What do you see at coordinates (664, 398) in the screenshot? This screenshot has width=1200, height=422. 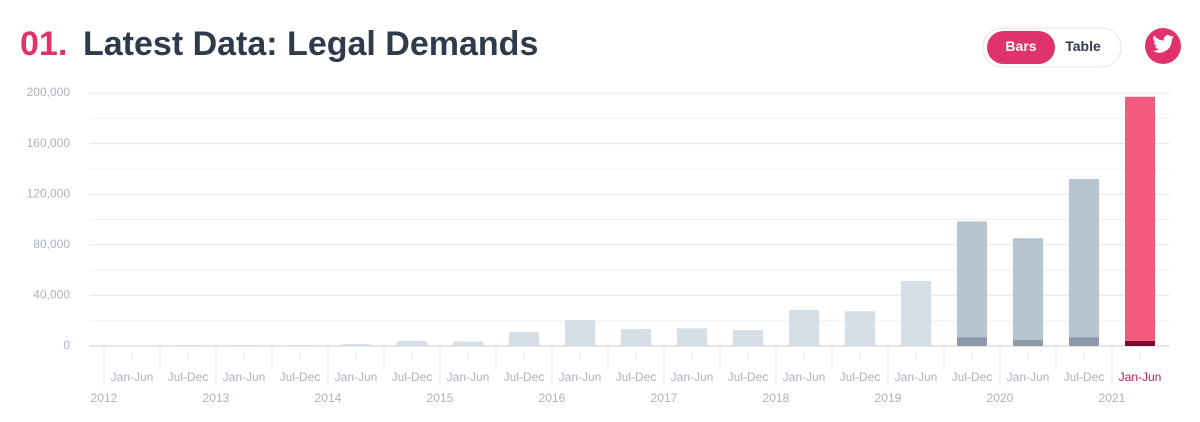 I see `year-label: 2017` at bounding box center [664, 398].